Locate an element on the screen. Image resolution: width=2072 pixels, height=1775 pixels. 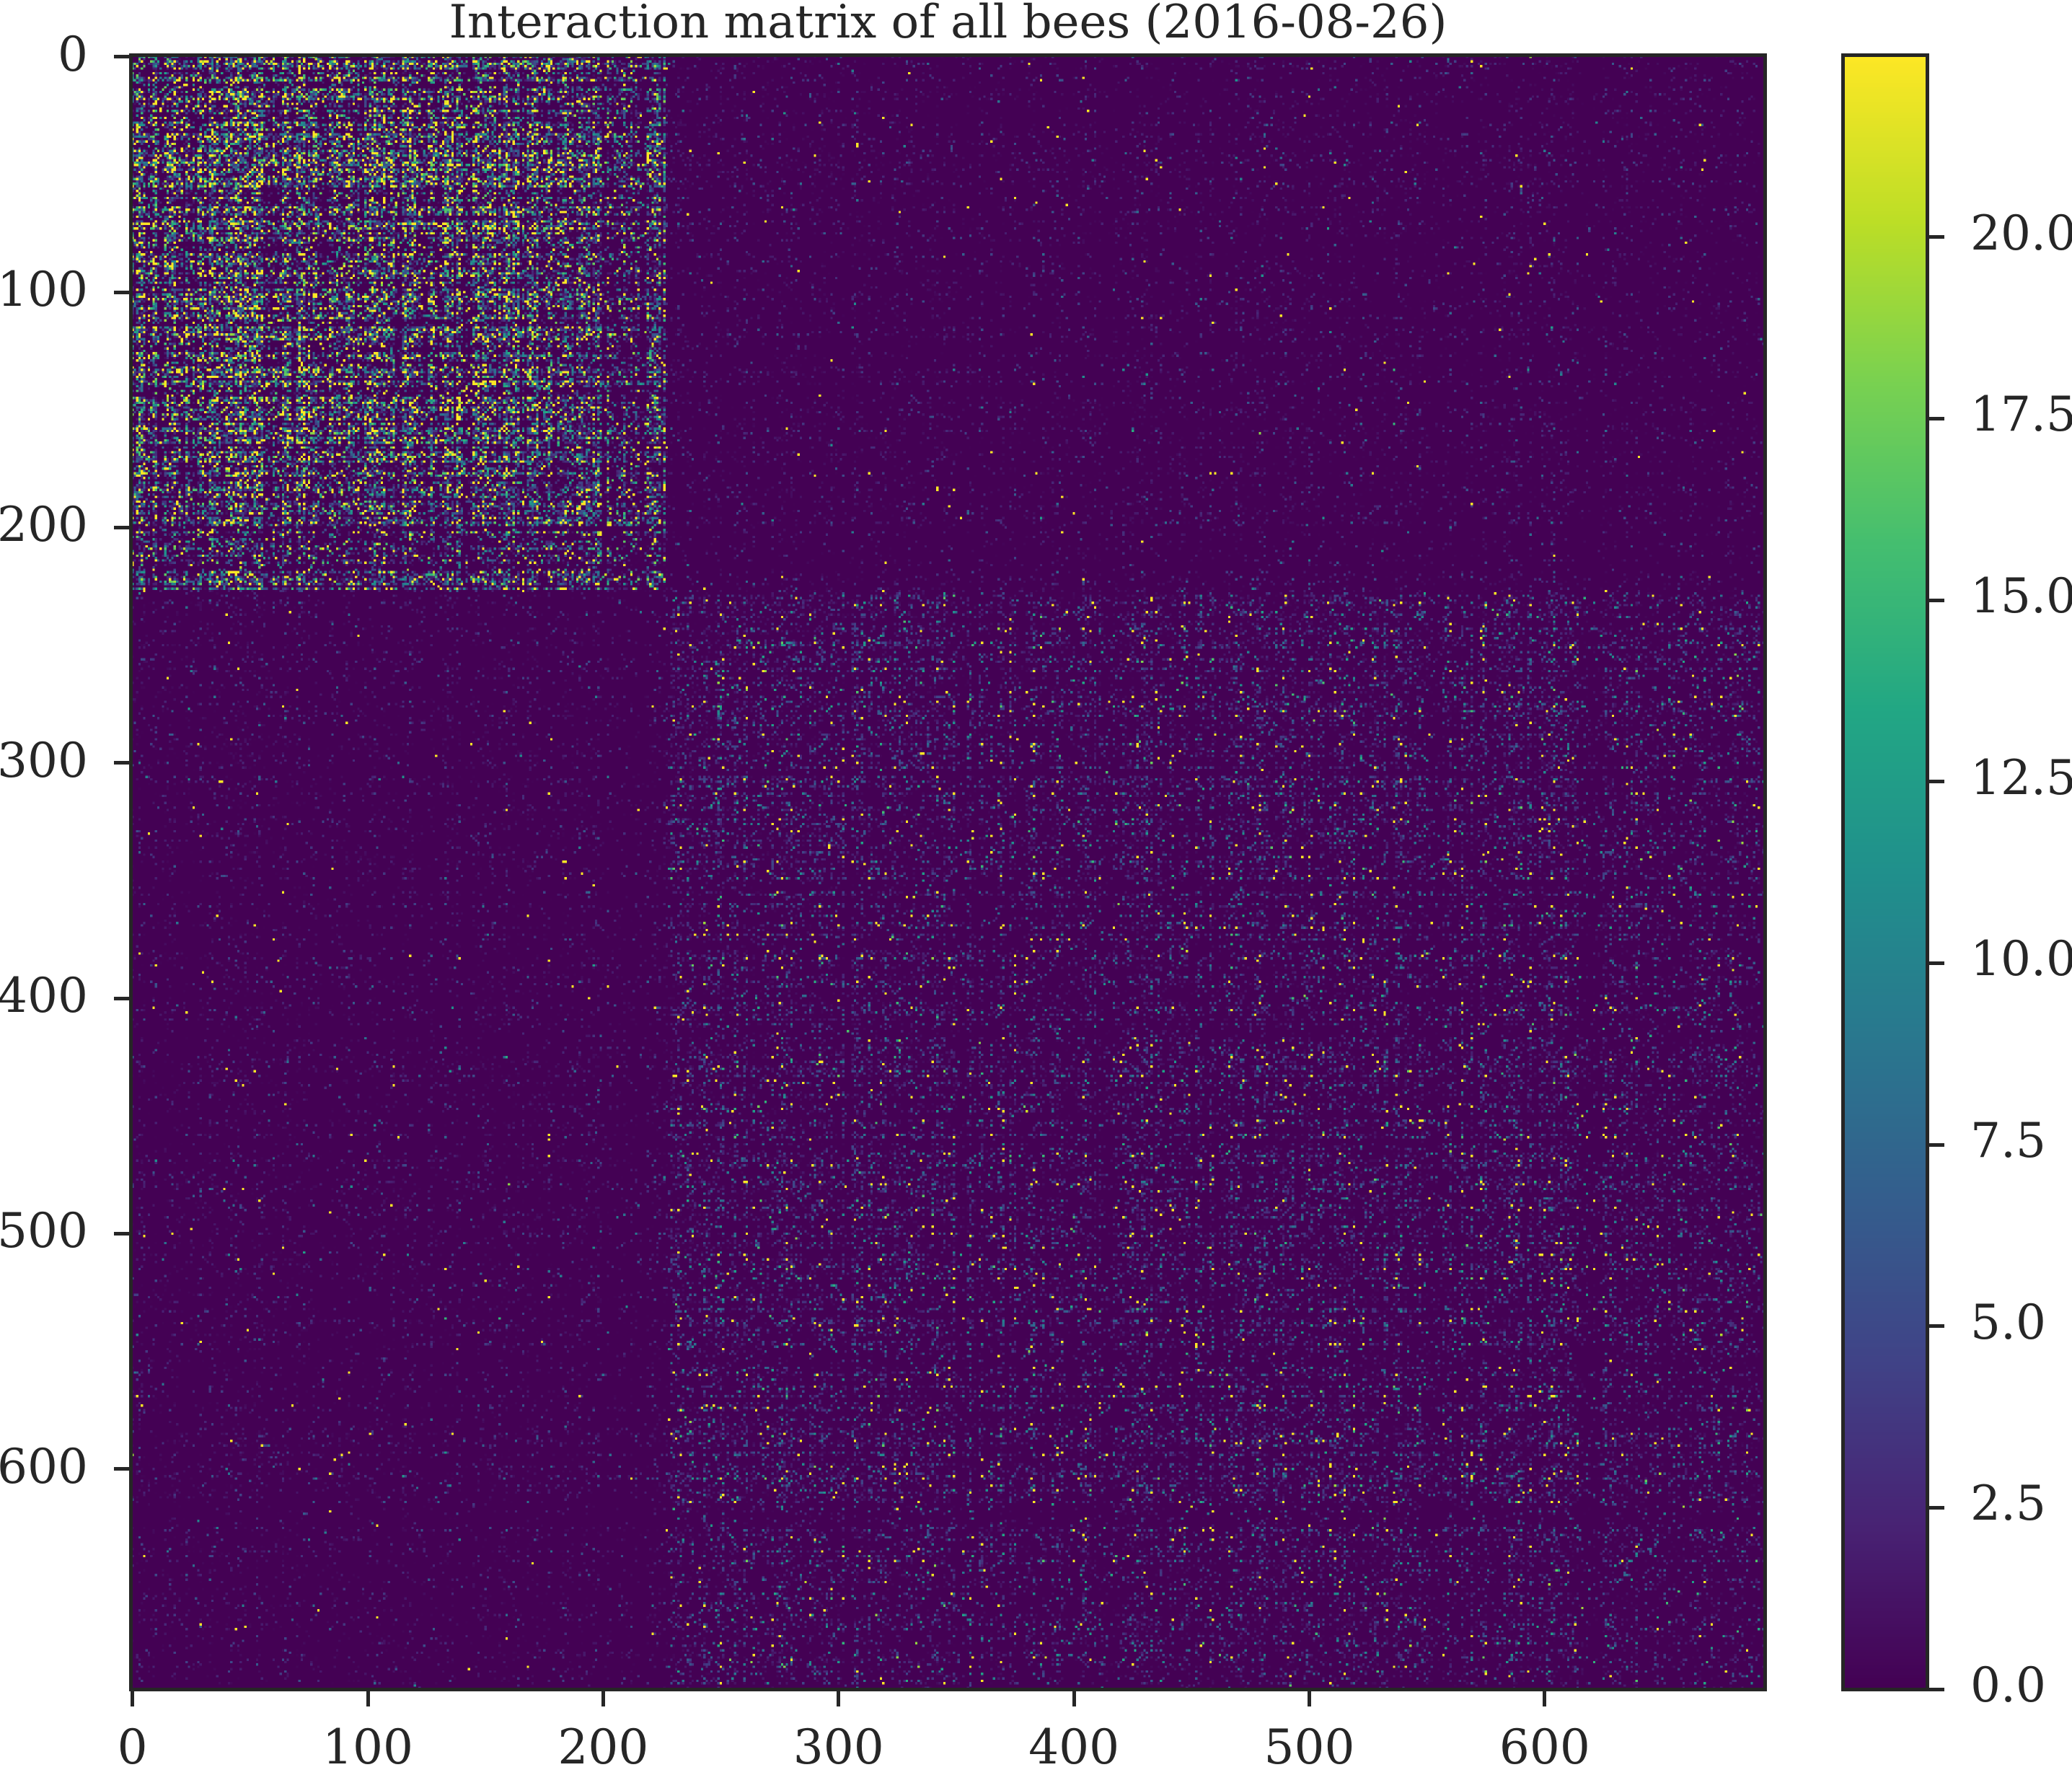
colorbar-tick-label: 17.5 is located at coordinates (2021, 415).